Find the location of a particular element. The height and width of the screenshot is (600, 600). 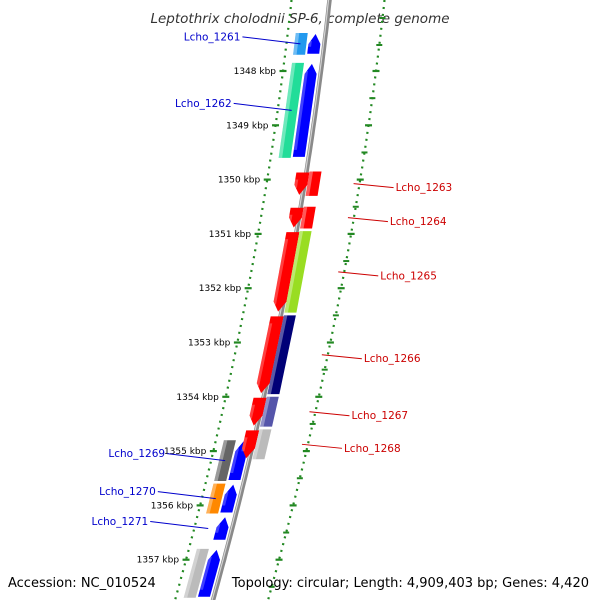

cds-reverse-track is located at coordinates (275, 315).